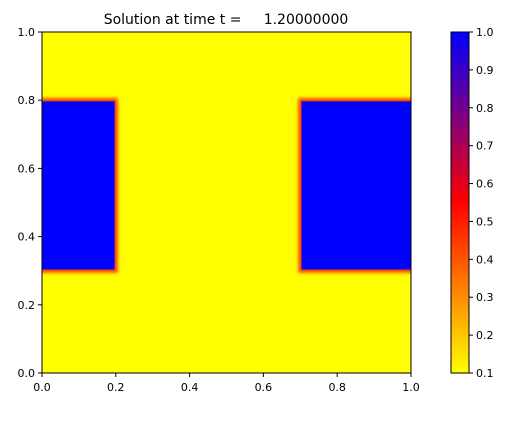 Image resolution: width=509 pixels, height=435 pixels. Describe the element at coordinates (226, 383) in the screenshot. I see `x-axis: 0.0 0.2 0.4 0.6 0.8 1.0` at that location.